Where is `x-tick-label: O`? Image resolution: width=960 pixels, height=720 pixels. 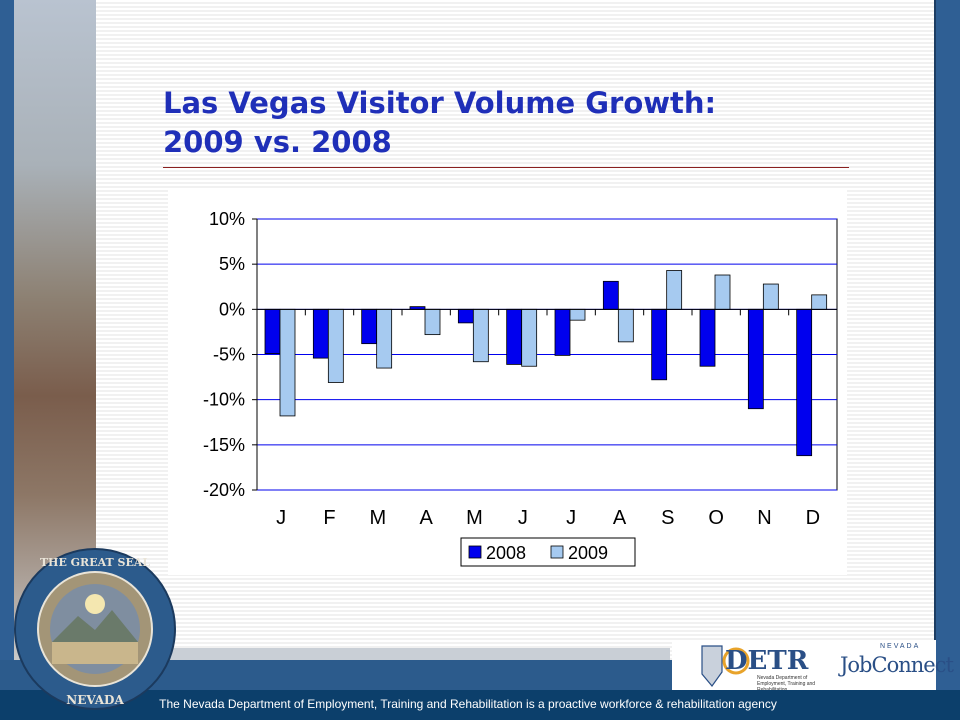 x-tick-label: O is located at coordinates (716, 518).